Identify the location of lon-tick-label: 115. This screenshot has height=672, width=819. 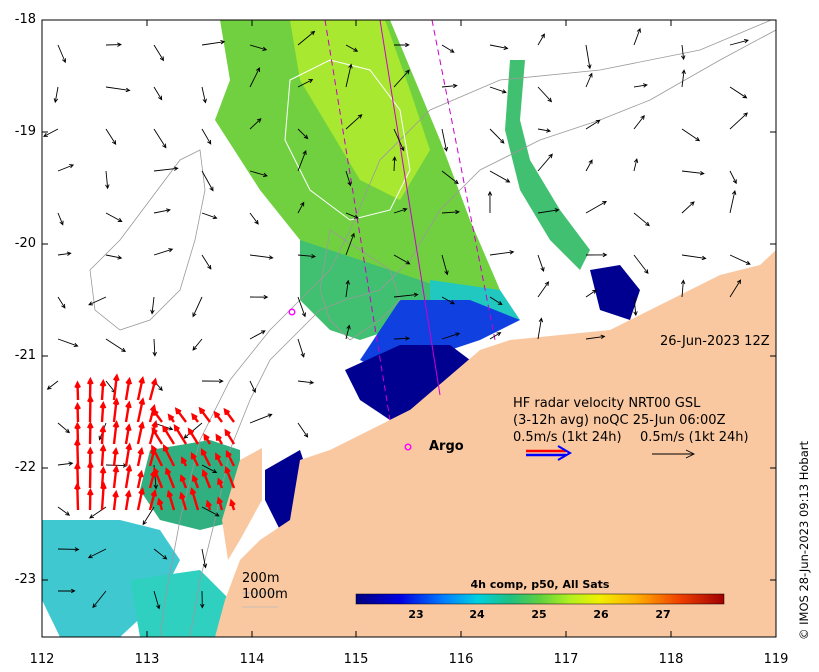
(356, 659).